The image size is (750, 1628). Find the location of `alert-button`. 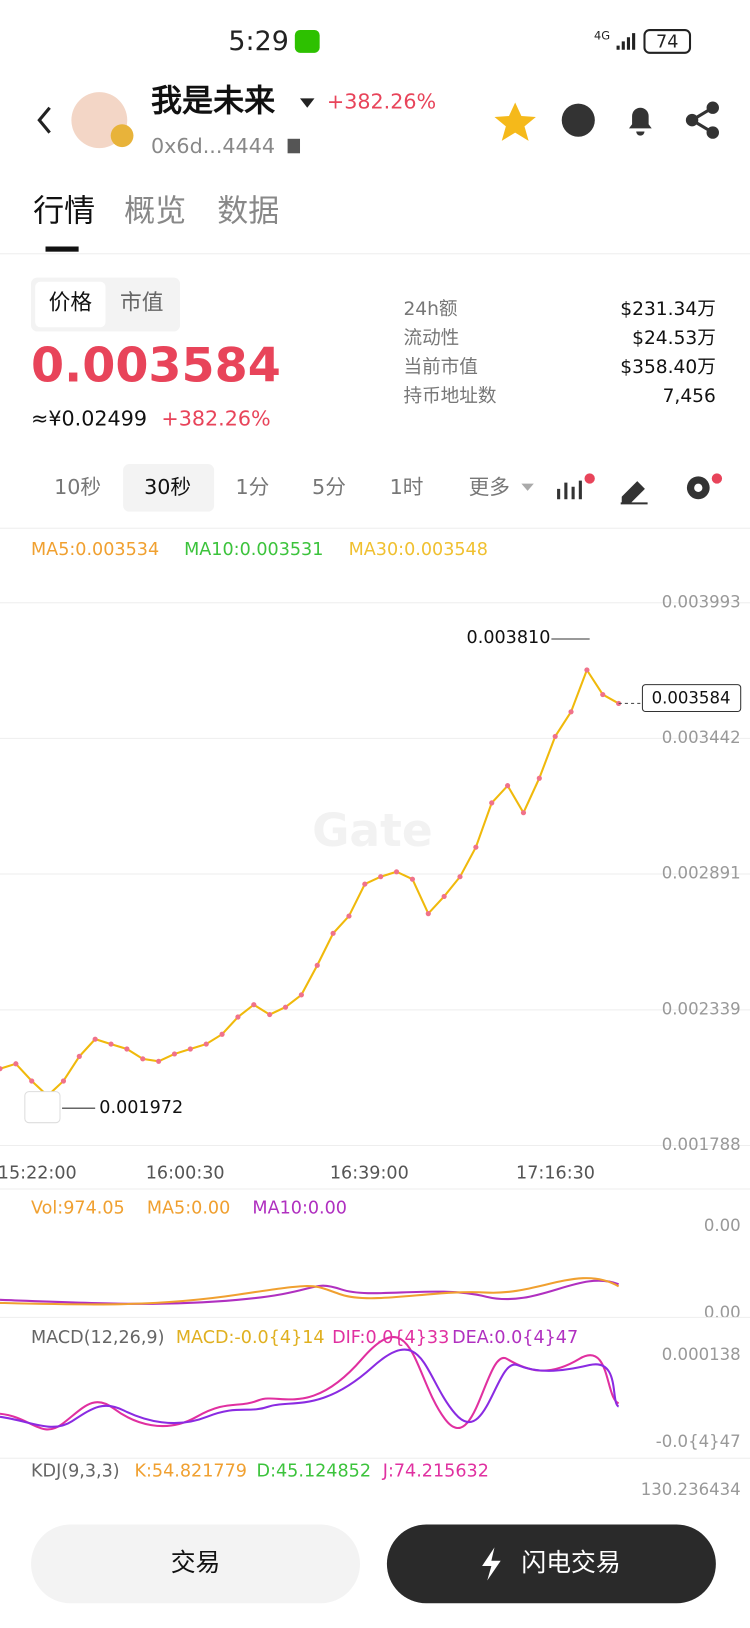

alert-button is located at coordinates (640, 121).